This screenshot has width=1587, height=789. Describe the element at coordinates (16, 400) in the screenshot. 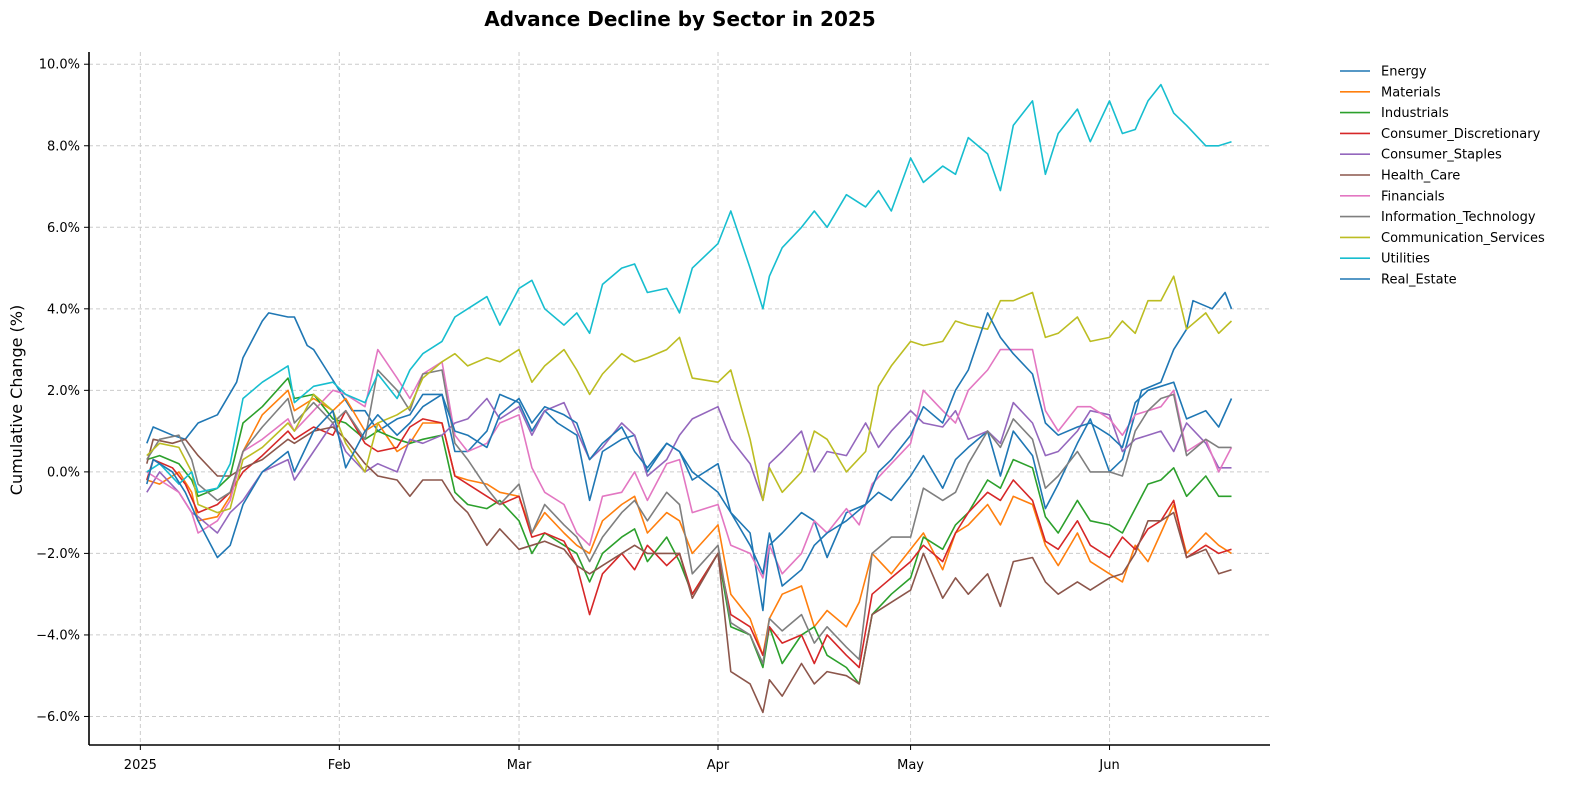

I see `y-axis-label: Cumulative Change (%)` at that location.